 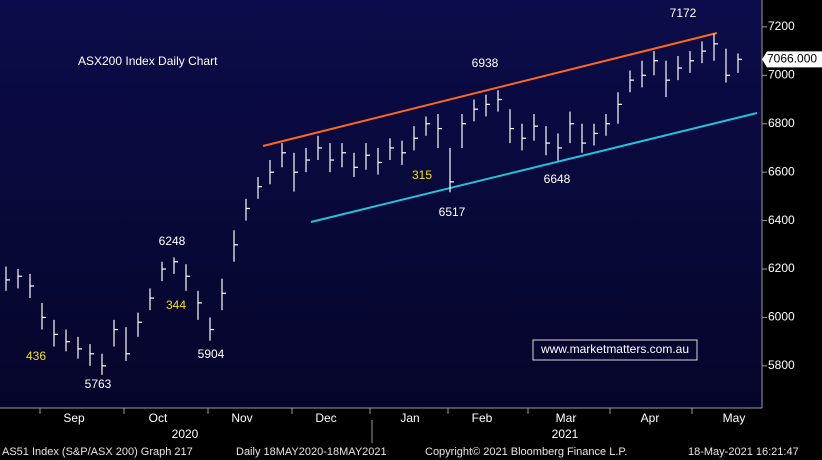 I want to click on y-tick-label: 6200, so click(x=781, y=268).